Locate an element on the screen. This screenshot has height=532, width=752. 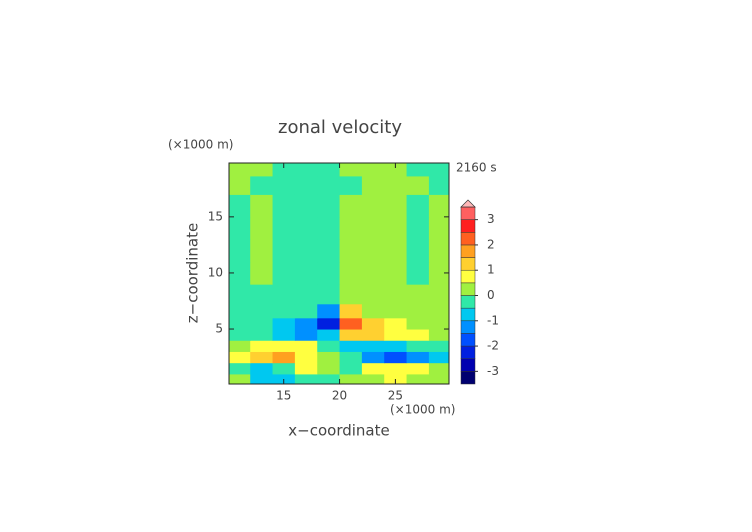
colorbar-tick-label: -3 is located at coordinates (493, 371).